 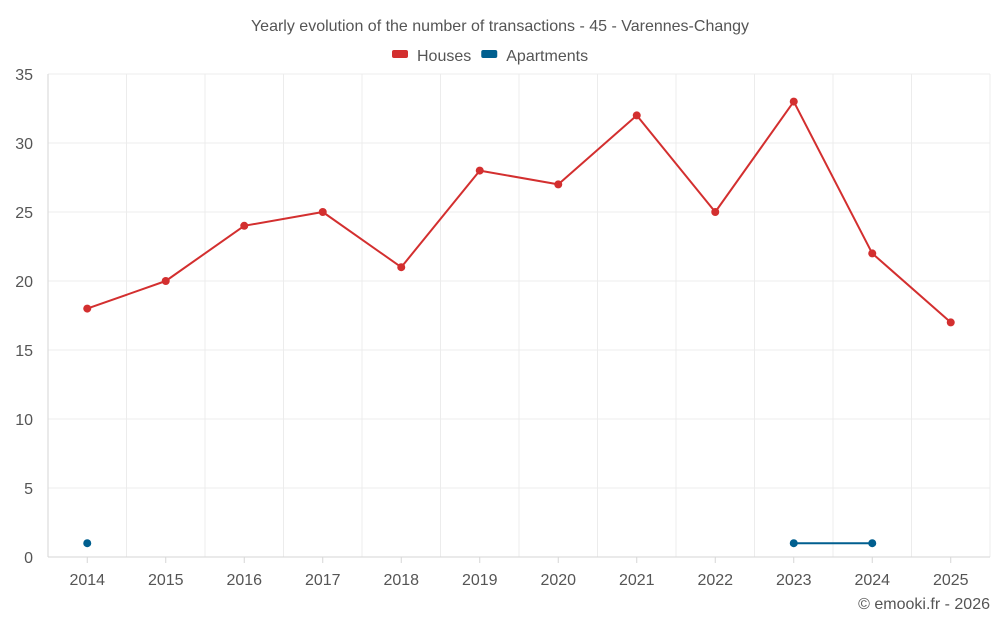 What do you see at coordinates (444, 56) in the screenshot?
I see `legend-label: Houses` at bounding box center [444, 56].